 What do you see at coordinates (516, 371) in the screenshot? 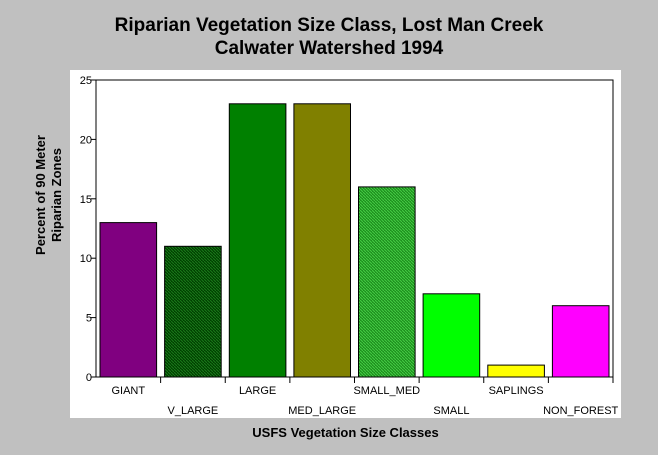
I see `bar-saplings` at bounding box center [516, 371].